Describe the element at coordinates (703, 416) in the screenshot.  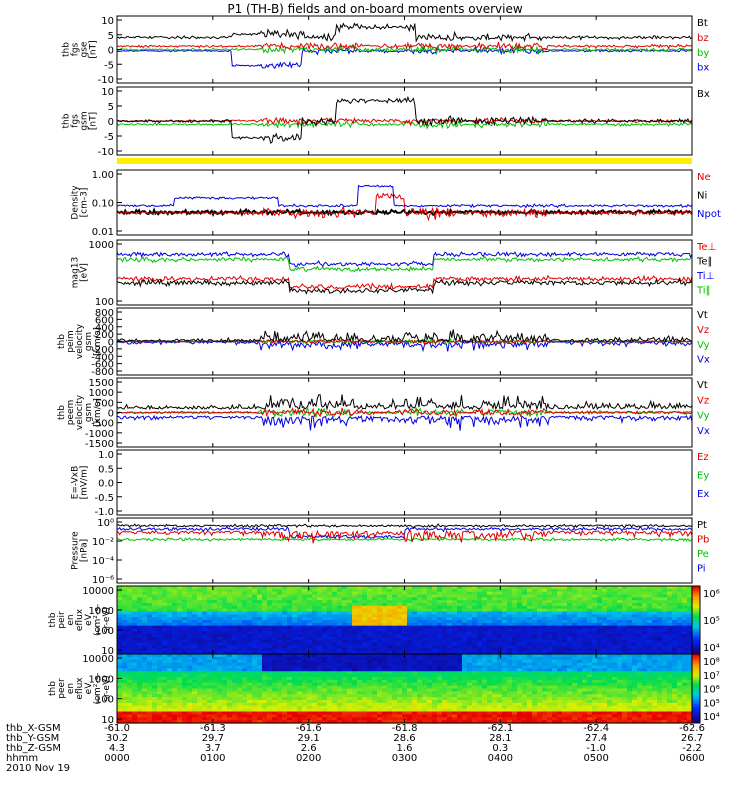
I see `legend-Vy: Vy` at that location.